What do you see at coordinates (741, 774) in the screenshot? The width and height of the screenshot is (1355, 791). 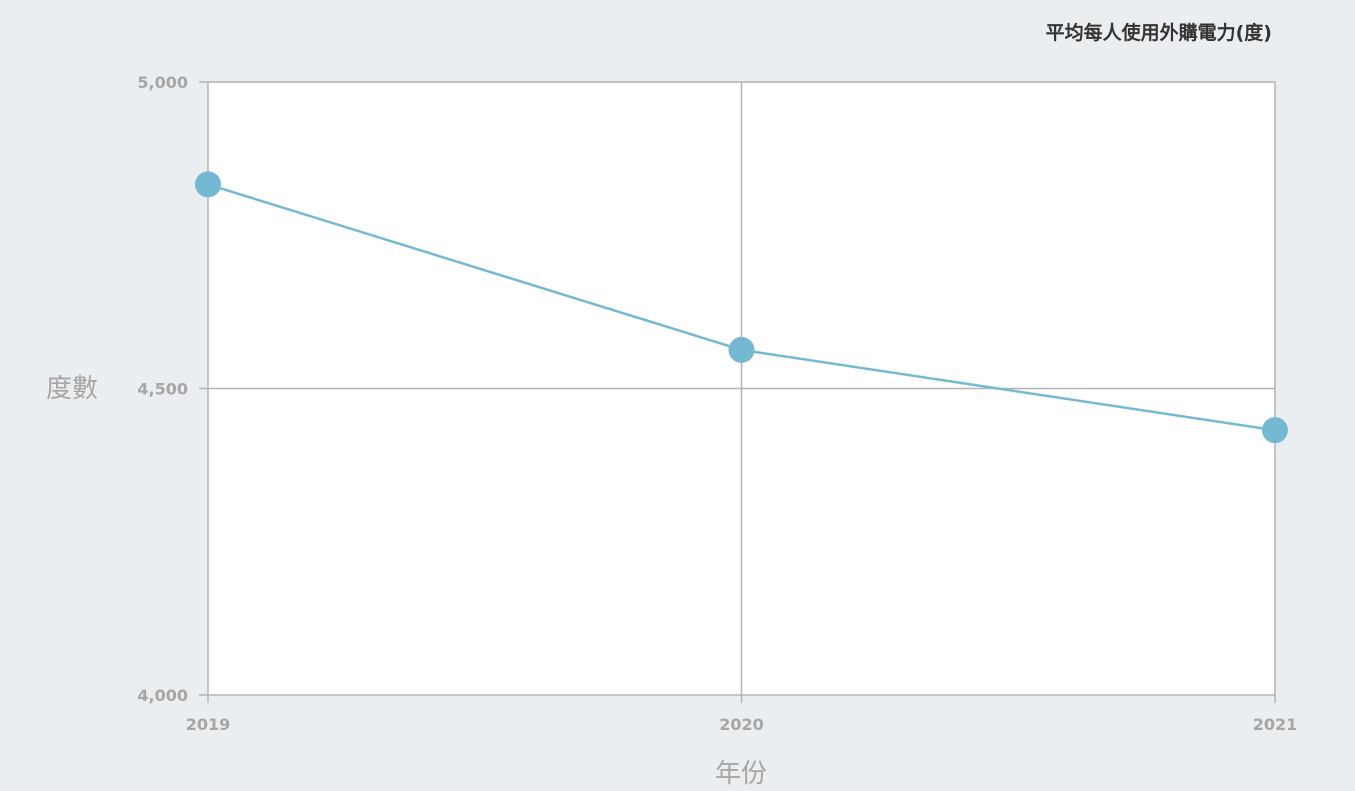 I see `x-axis-label: 年份` at bounding box center [741, 774].